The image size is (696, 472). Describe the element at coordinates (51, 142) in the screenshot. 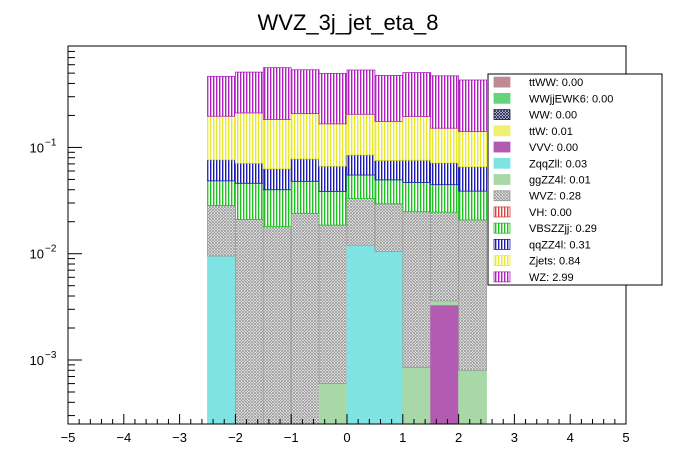

I see `y-tick-exponent: −1` at that location.